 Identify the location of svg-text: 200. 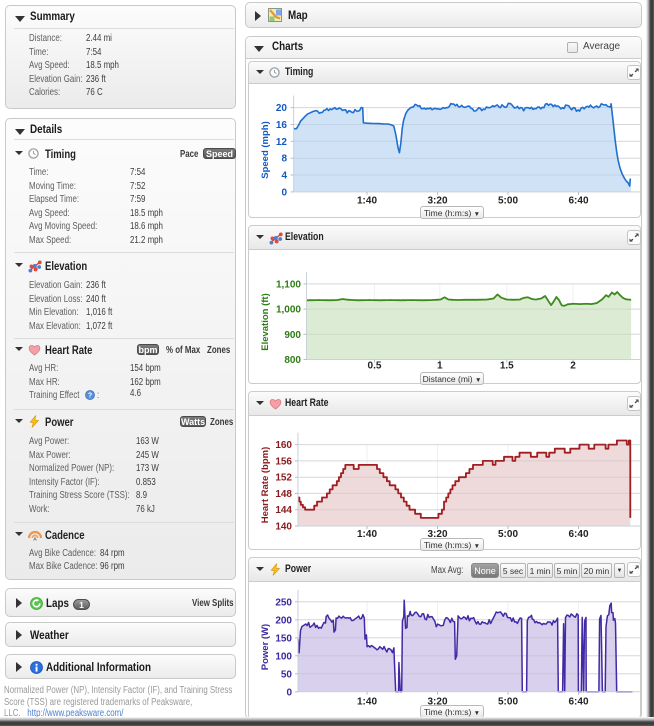
(283, 620).